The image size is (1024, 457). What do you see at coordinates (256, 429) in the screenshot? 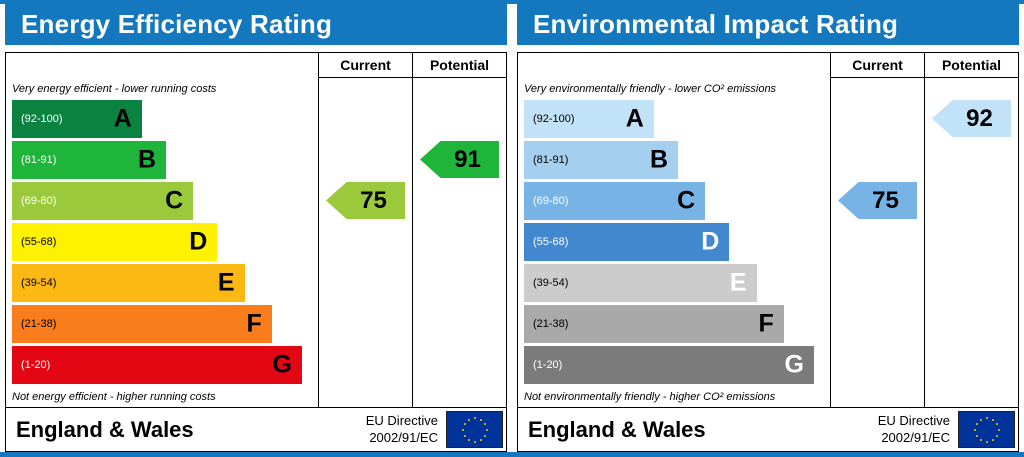
I see `energy-footer: England & Wales EU Directive 2002/91/EC` at bounding box center [256, 429].